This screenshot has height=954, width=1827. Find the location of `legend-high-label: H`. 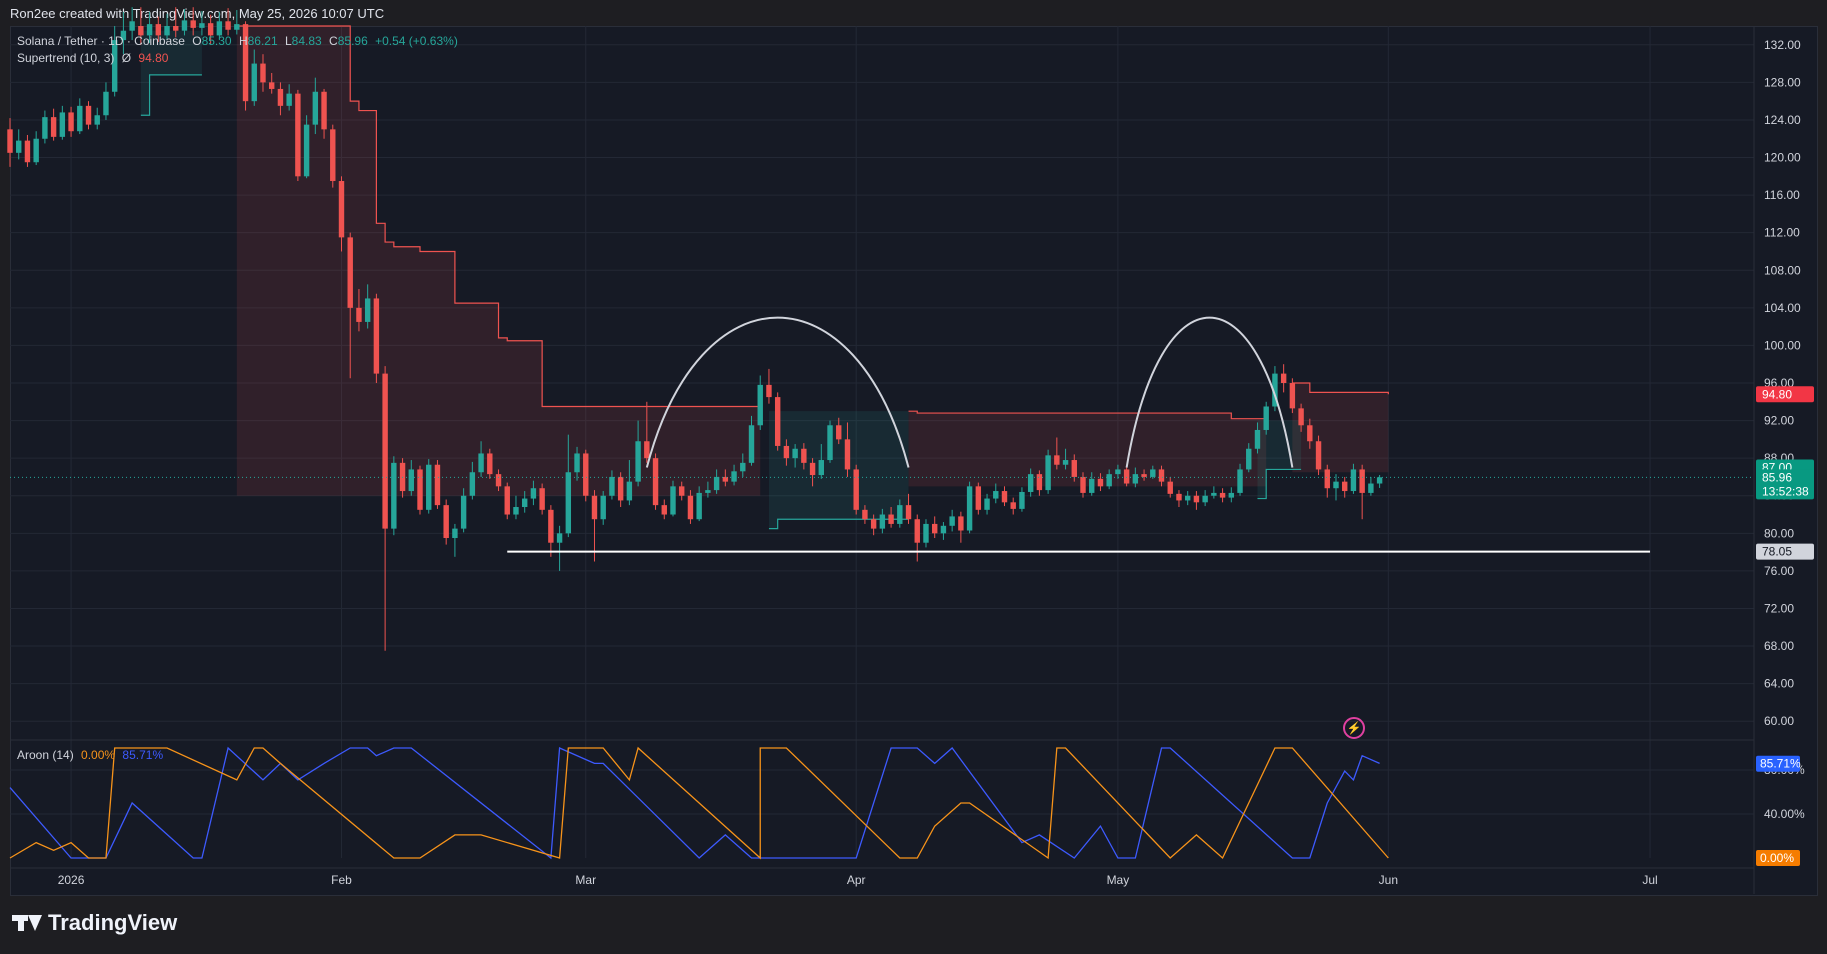

legend-high-label: H is located at coordinates (243, 41).